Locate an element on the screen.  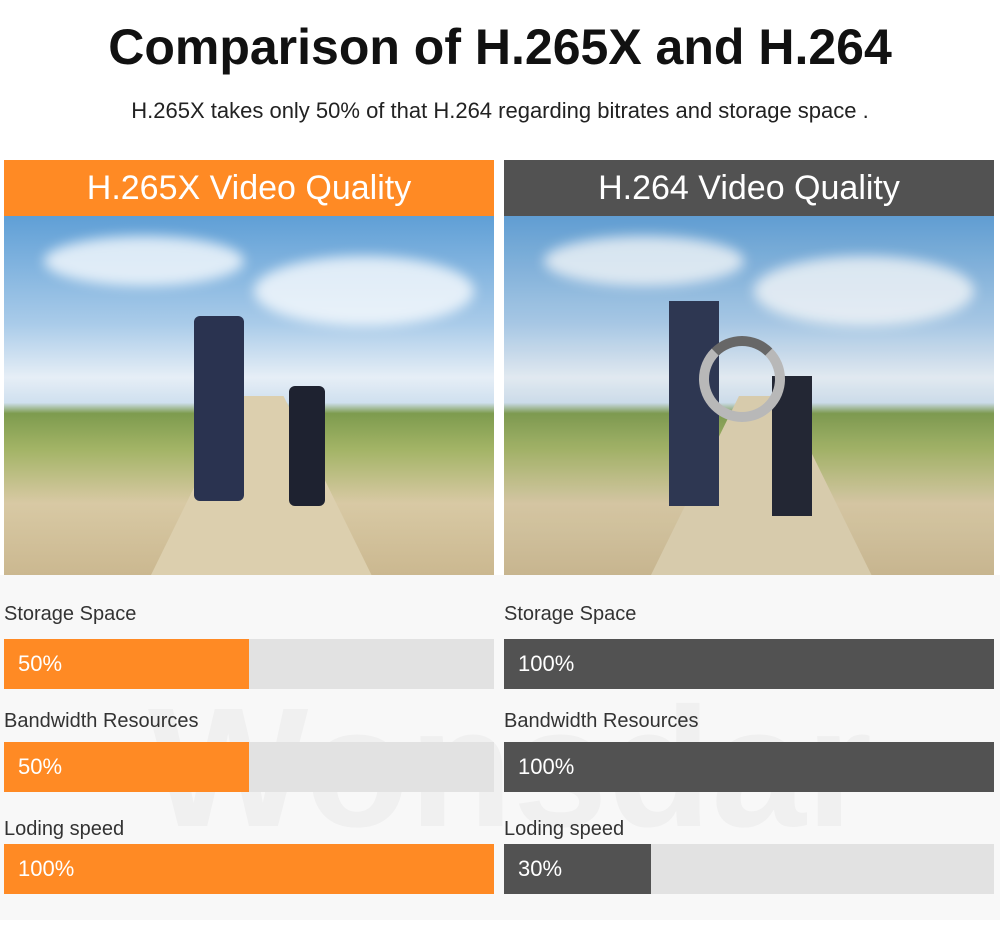
loading-spinner-icon is located at coordinates (742, 379).